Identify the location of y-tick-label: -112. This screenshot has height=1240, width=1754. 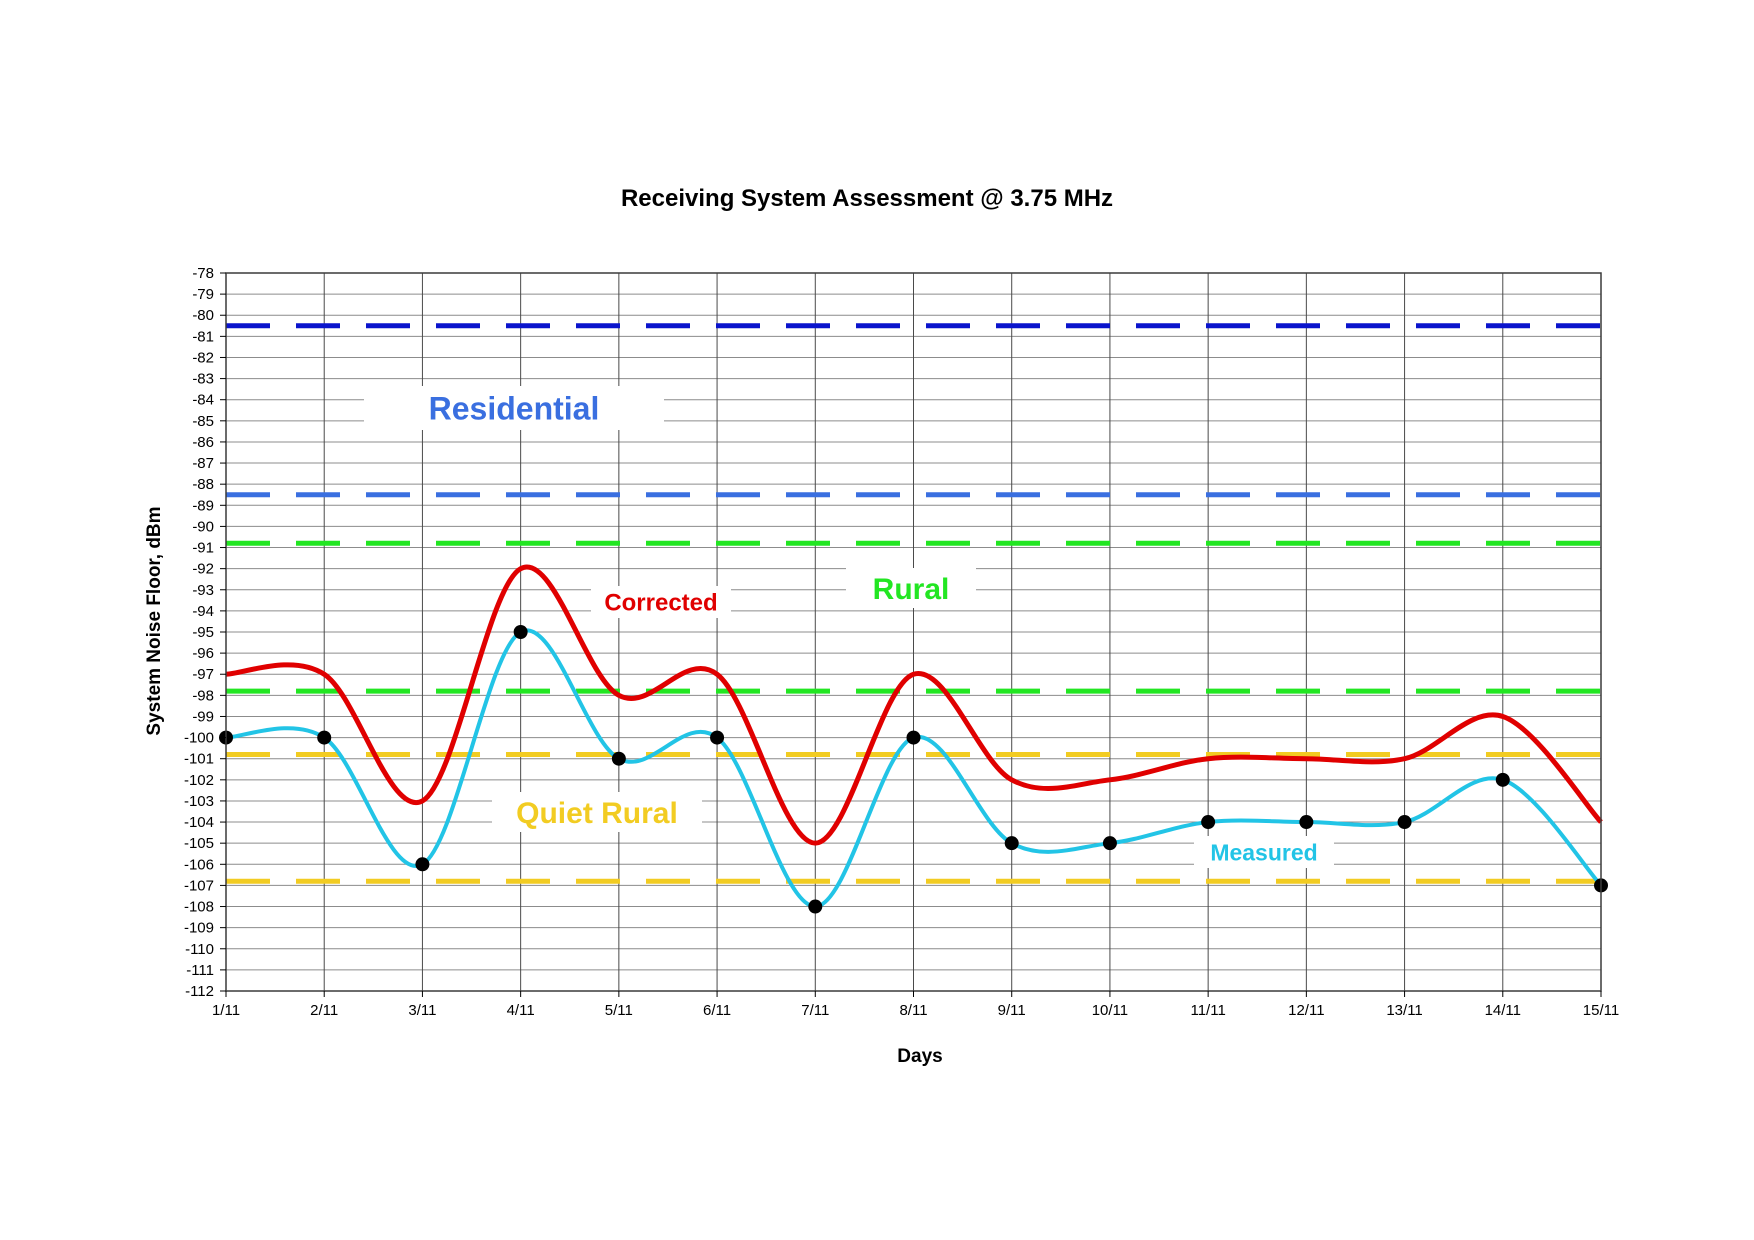
(199, 991).